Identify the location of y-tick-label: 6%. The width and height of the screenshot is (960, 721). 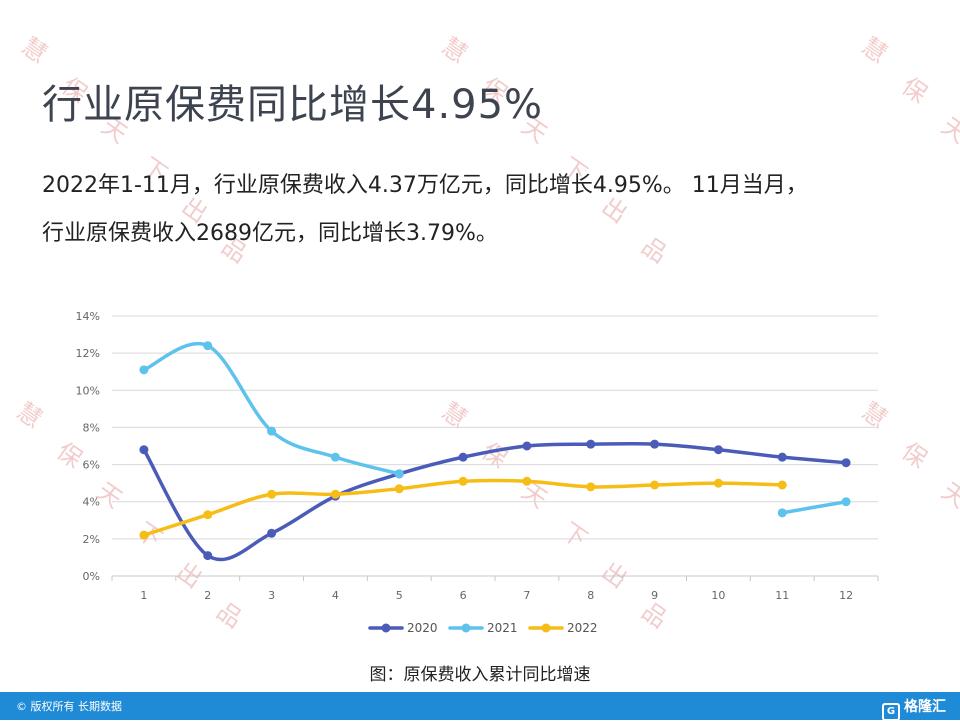
(91, 465).